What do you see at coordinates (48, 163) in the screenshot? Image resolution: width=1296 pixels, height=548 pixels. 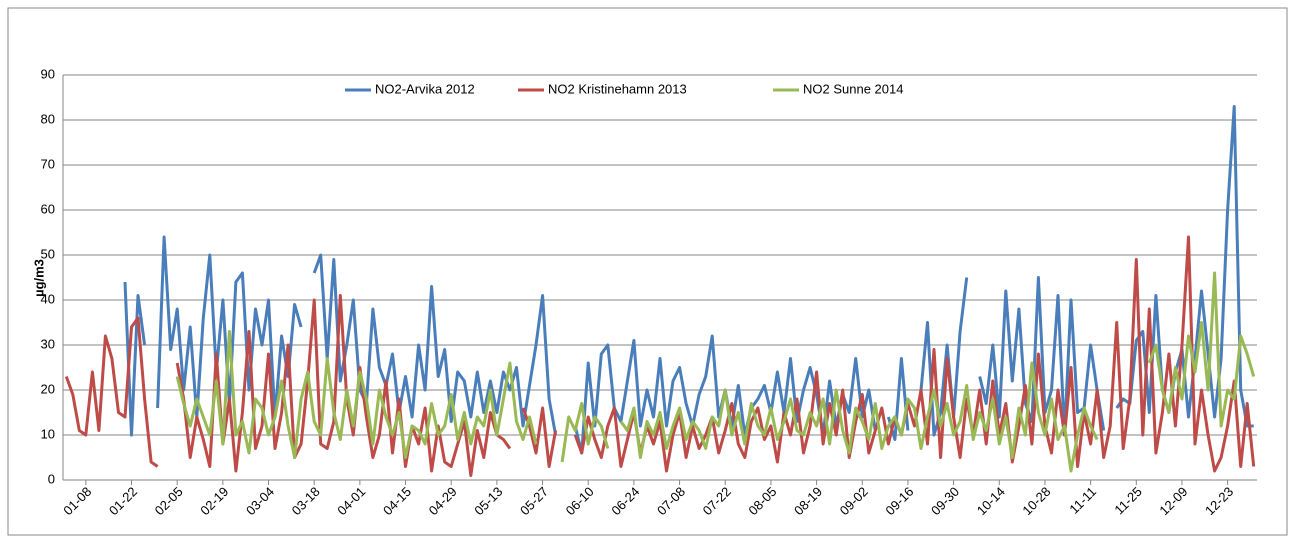 I see `y-tick-label: 70` at bounding box center [48, 163].